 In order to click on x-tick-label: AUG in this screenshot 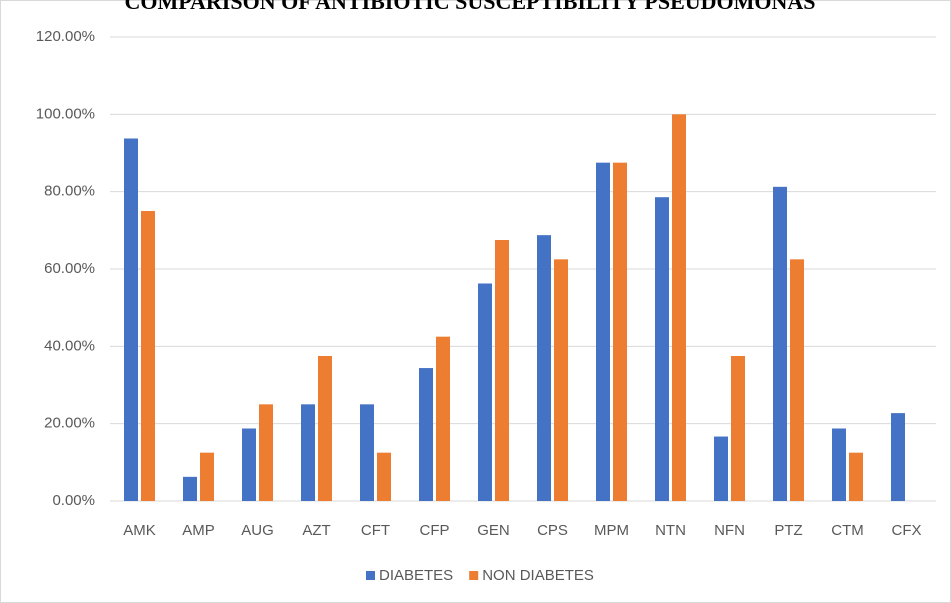, I will do `click(257, 530)`.